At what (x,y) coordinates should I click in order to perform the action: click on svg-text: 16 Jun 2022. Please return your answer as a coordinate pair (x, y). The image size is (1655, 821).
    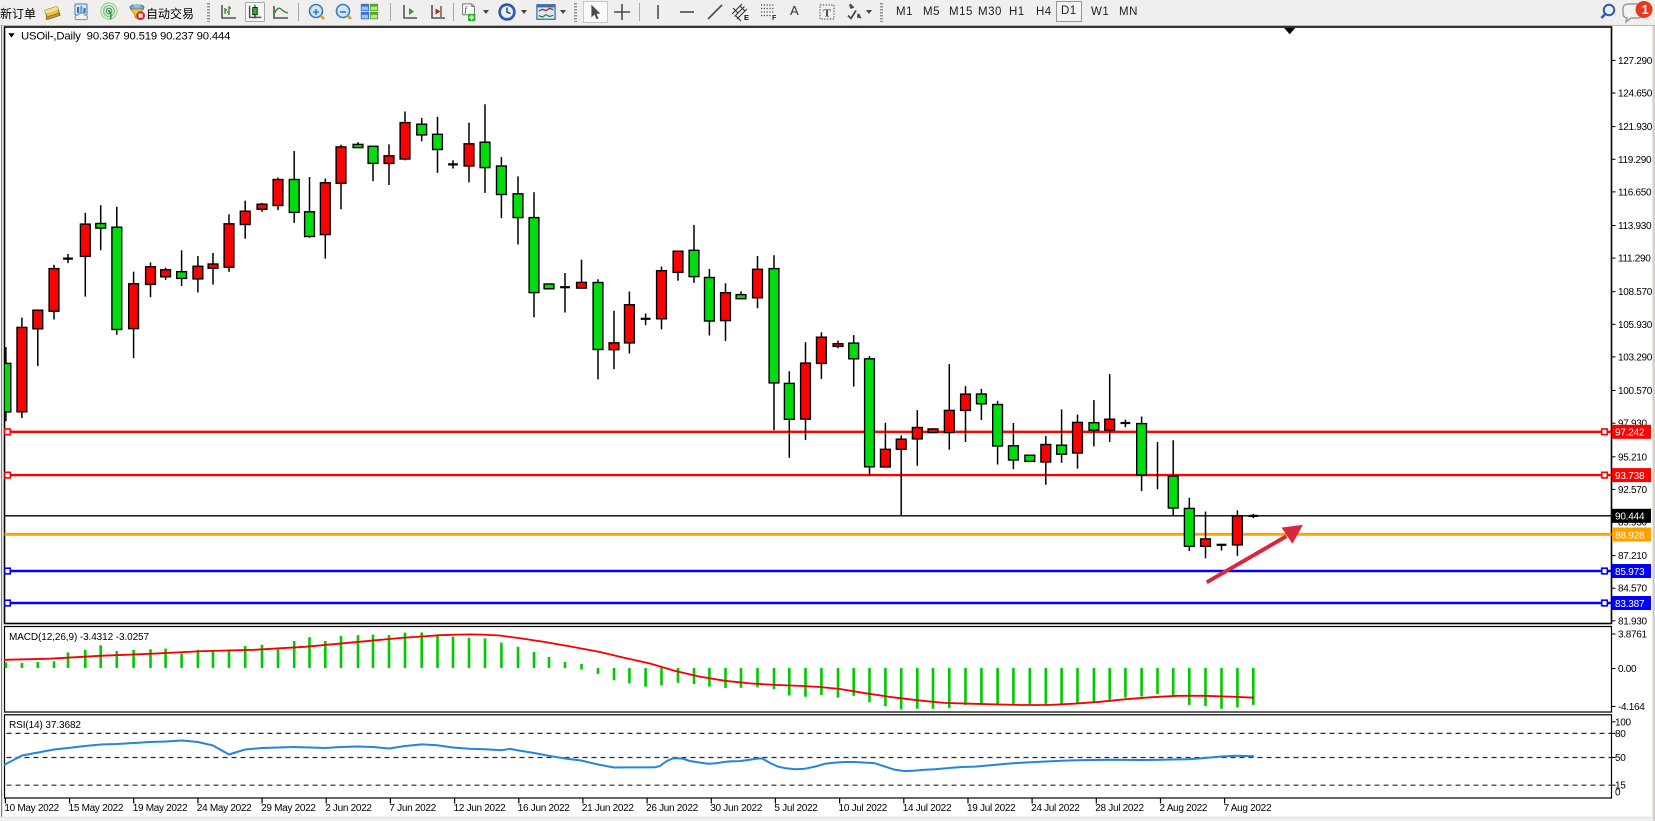
    Looking at the image, I should click on (544, 808).